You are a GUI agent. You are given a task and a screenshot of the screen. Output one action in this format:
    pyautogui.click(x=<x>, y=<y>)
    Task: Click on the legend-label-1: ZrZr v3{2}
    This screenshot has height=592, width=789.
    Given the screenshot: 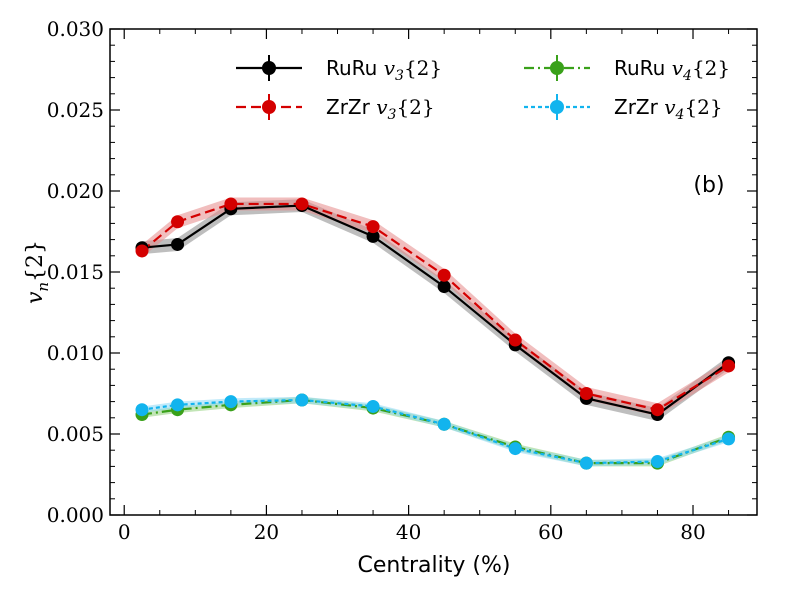 What is the action you would take?
    pyautogui.click(x=380, y=109)
    